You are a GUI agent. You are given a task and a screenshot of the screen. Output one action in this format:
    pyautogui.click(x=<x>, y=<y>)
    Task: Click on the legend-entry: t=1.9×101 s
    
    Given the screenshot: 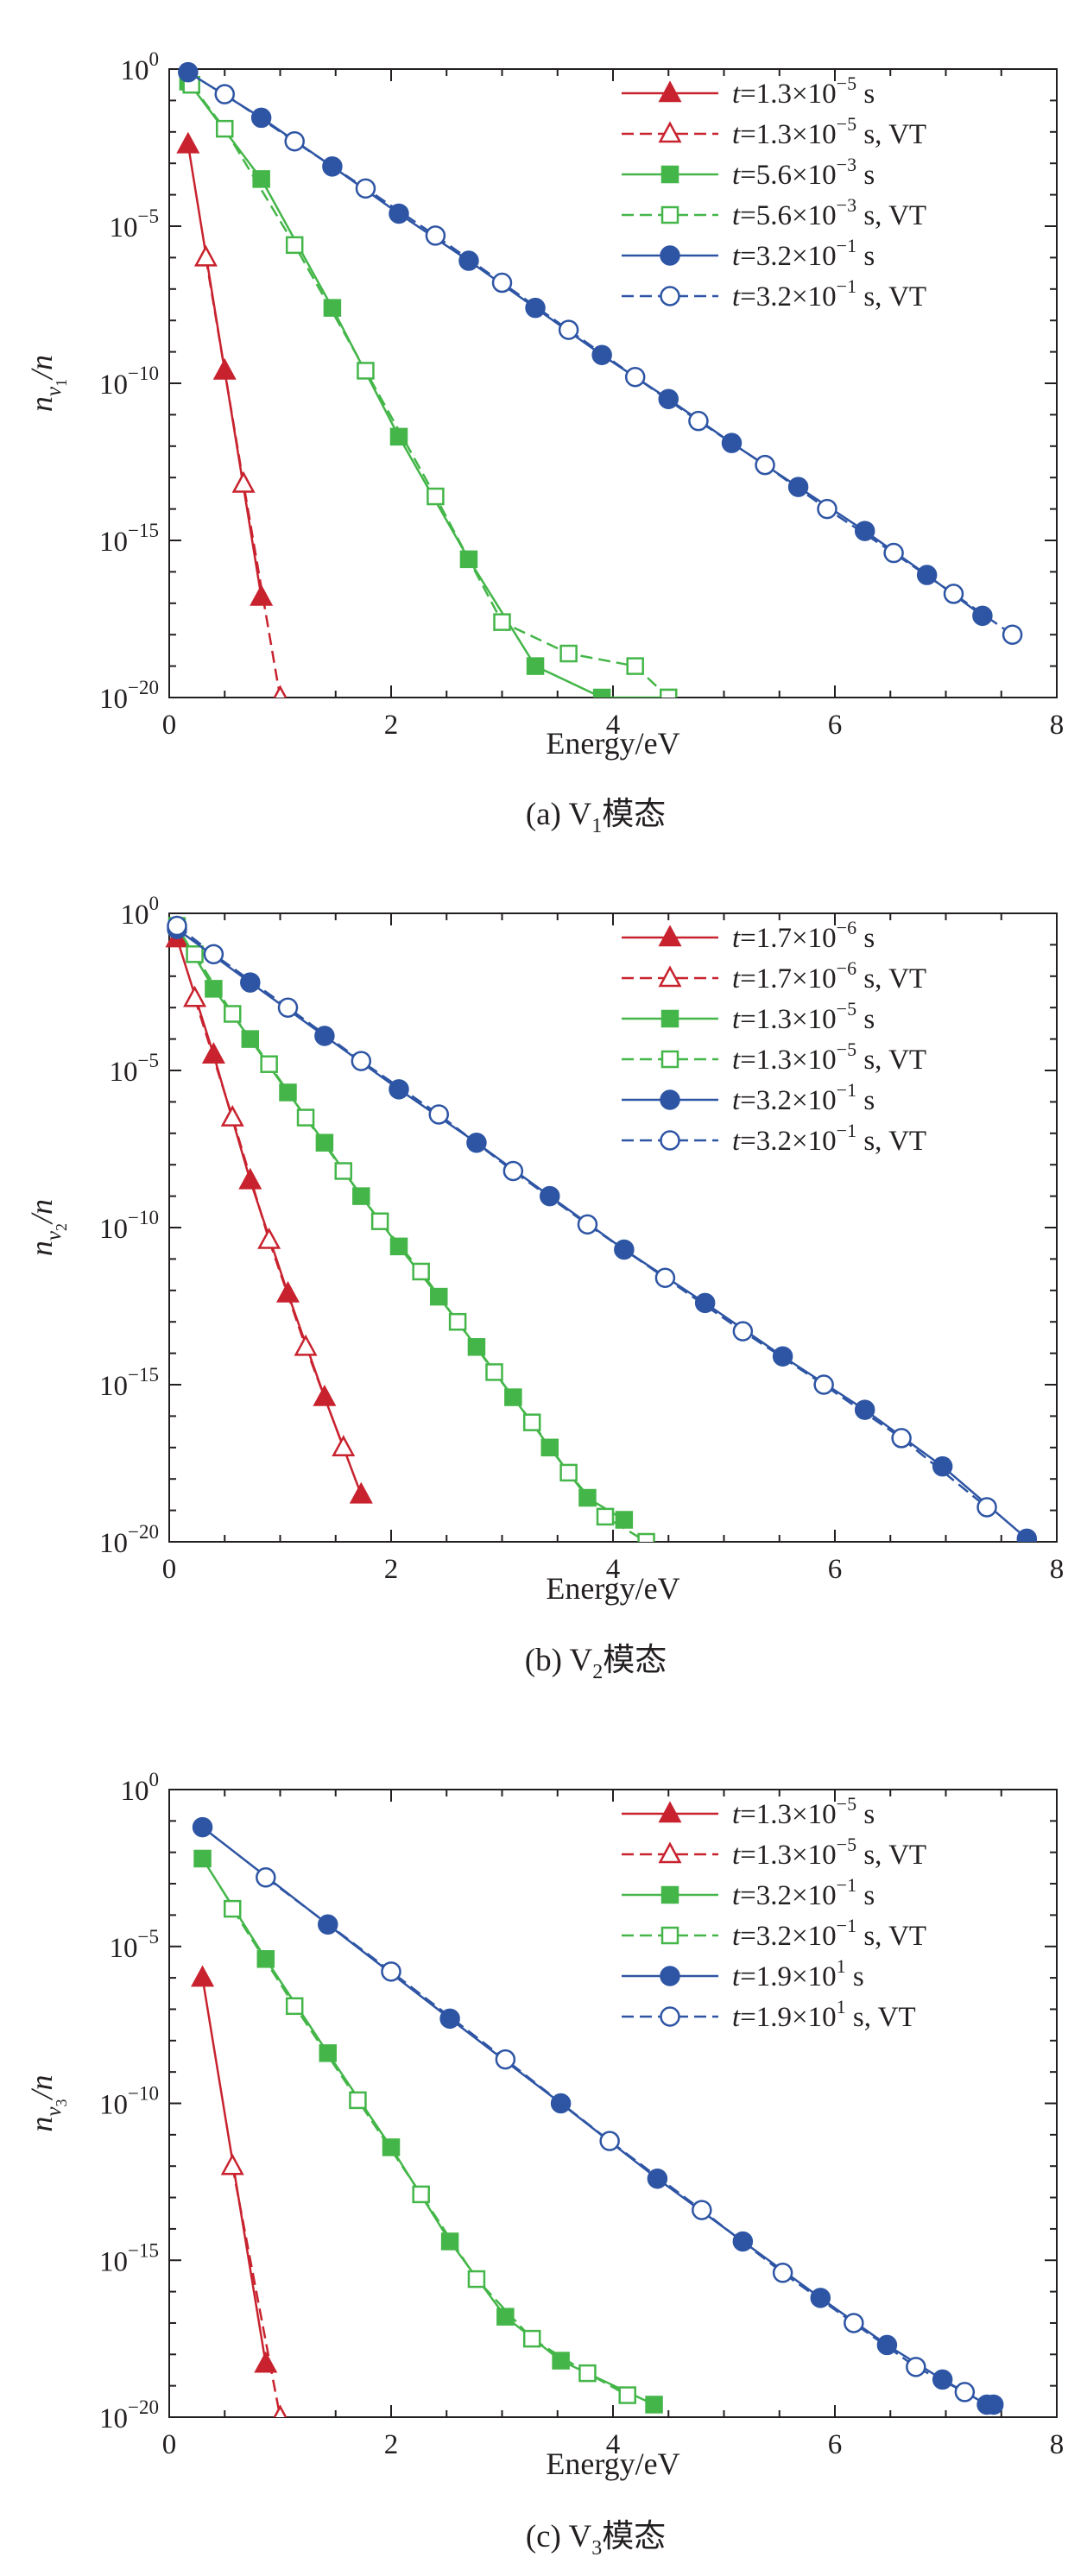 What is the action you would take?
    pyautogui.click(x=743, y=1973)
    